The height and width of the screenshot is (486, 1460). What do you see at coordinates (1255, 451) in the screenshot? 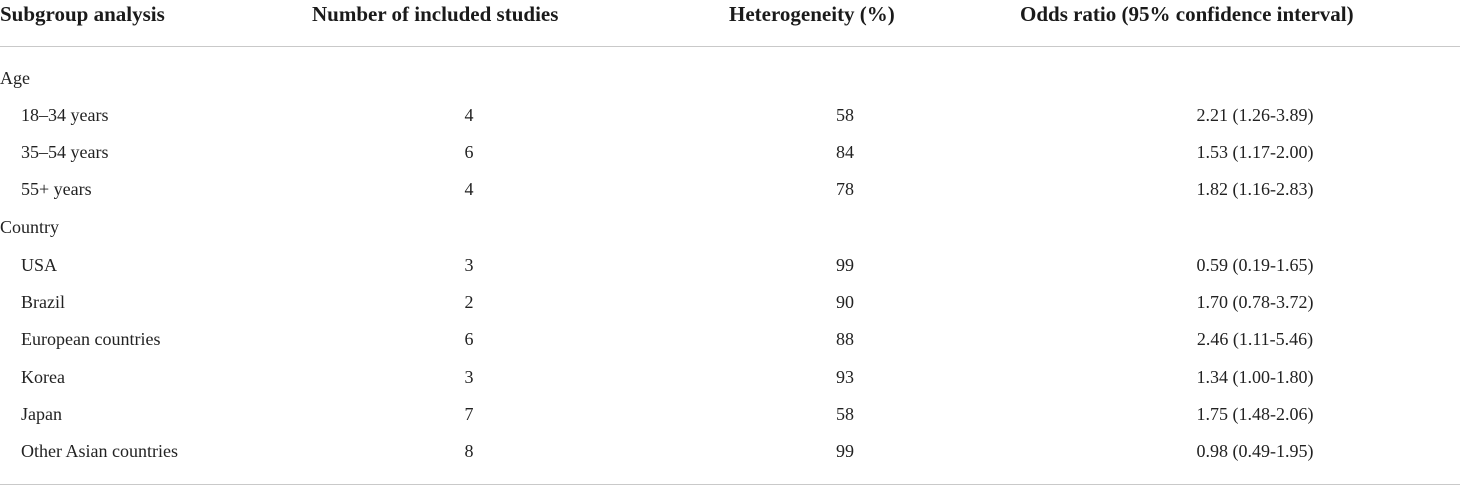
I see `row-odds-ratio: 0.98 (0.49-1.95)` at bounding box center [1255, 451].